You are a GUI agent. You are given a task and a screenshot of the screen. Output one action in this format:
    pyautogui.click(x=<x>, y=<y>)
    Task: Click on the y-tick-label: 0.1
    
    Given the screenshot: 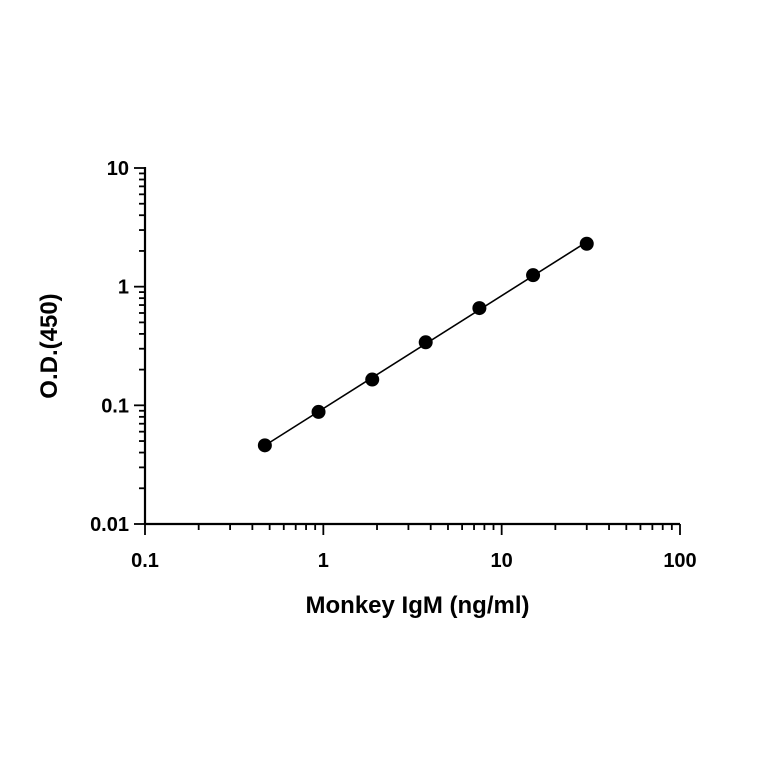 What is the action you would take?
    pyautogui.click(x=115, y=406)
    